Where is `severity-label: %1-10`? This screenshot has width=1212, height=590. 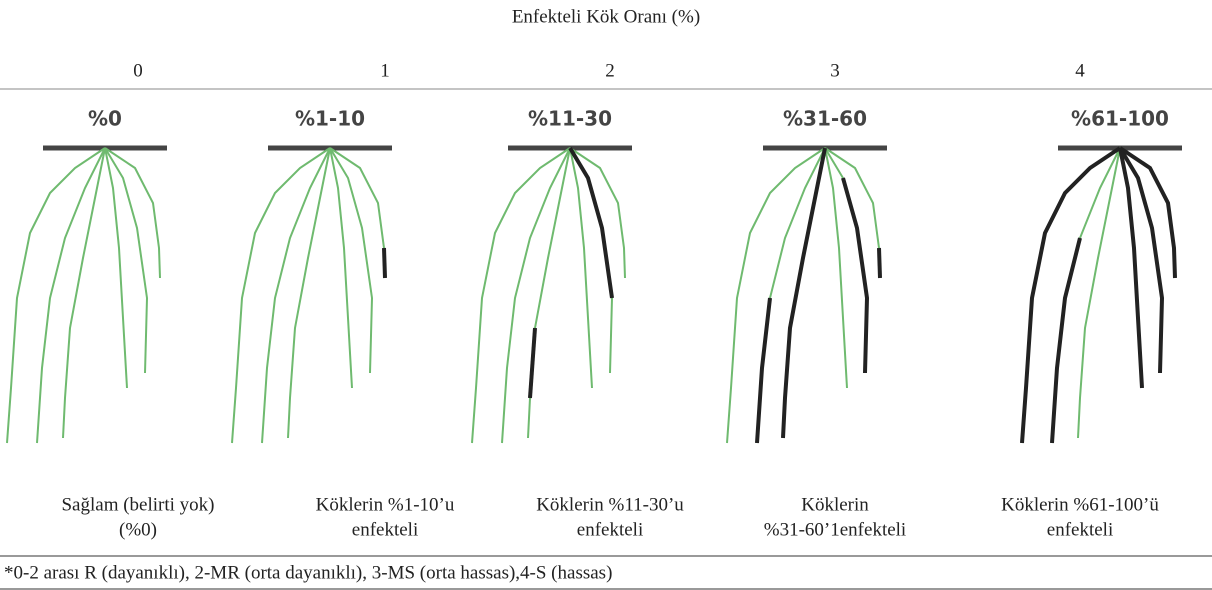
severity-label: %1-10 is located at coordinates (330, 119).